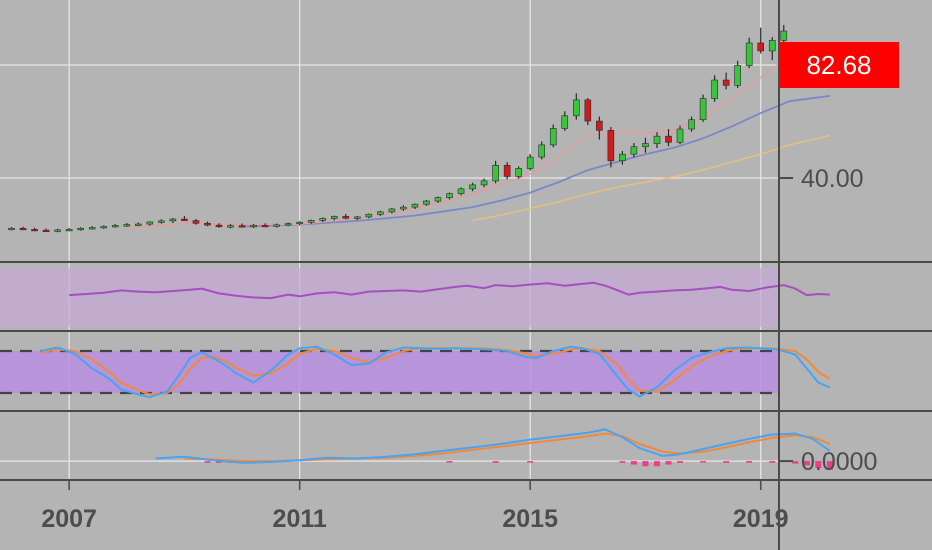 Image resolution: width=932 pixels, height=550 pixels. Describe the element at coordinates (449, 290) in the screenshot. I see `rsi-panel` at that location.